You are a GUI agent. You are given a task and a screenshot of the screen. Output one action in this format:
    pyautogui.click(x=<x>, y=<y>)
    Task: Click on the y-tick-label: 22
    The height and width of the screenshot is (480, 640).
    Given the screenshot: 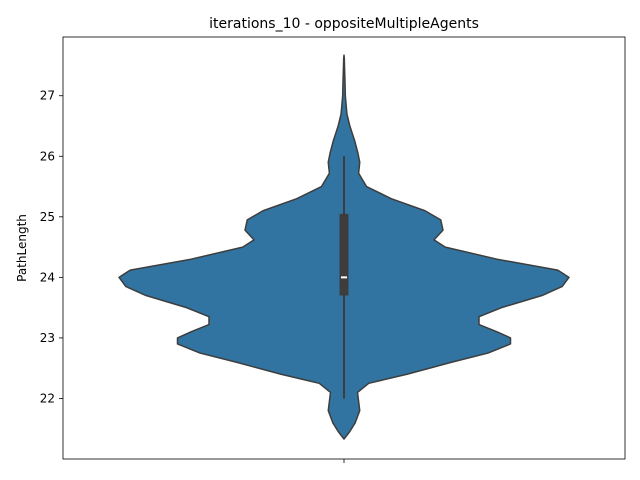 What is the action you would take?
    pyautogui.click(x=47, y=398)
    